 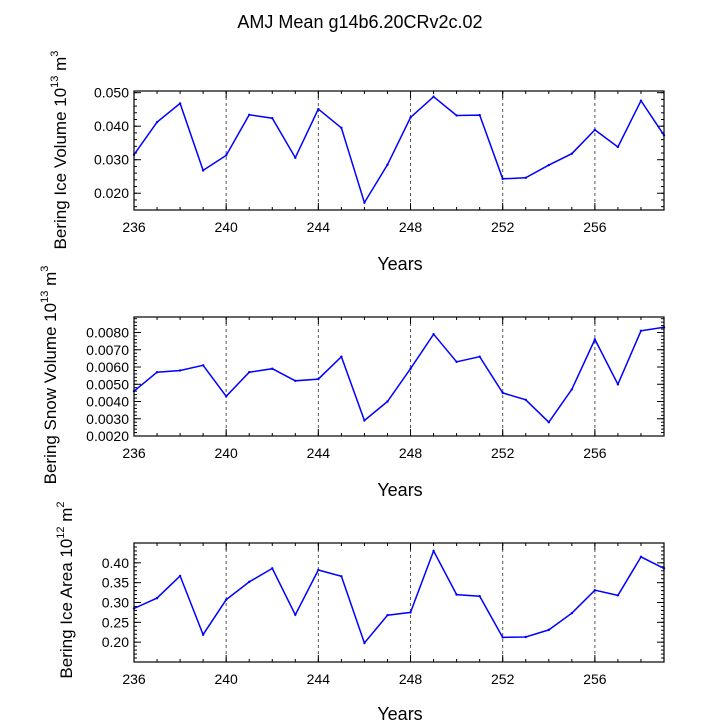 I want to click on y-tick-label: 0.30, so click(x=115, y=603).